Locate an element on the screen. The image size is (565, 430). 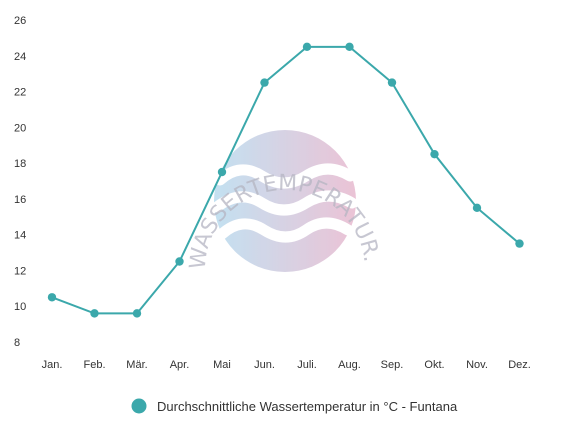
x-tick-label: Jan. is located at coordinates (52, 365).